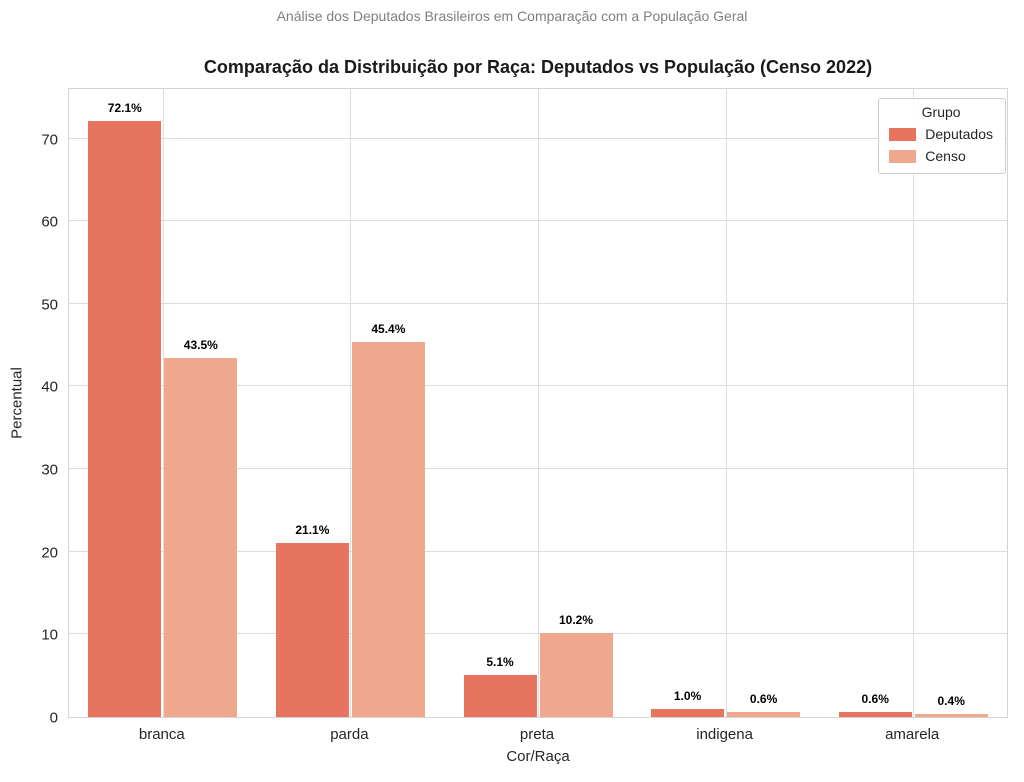  I want to click on bar-value-label: 72.1%, so click(124, 108).